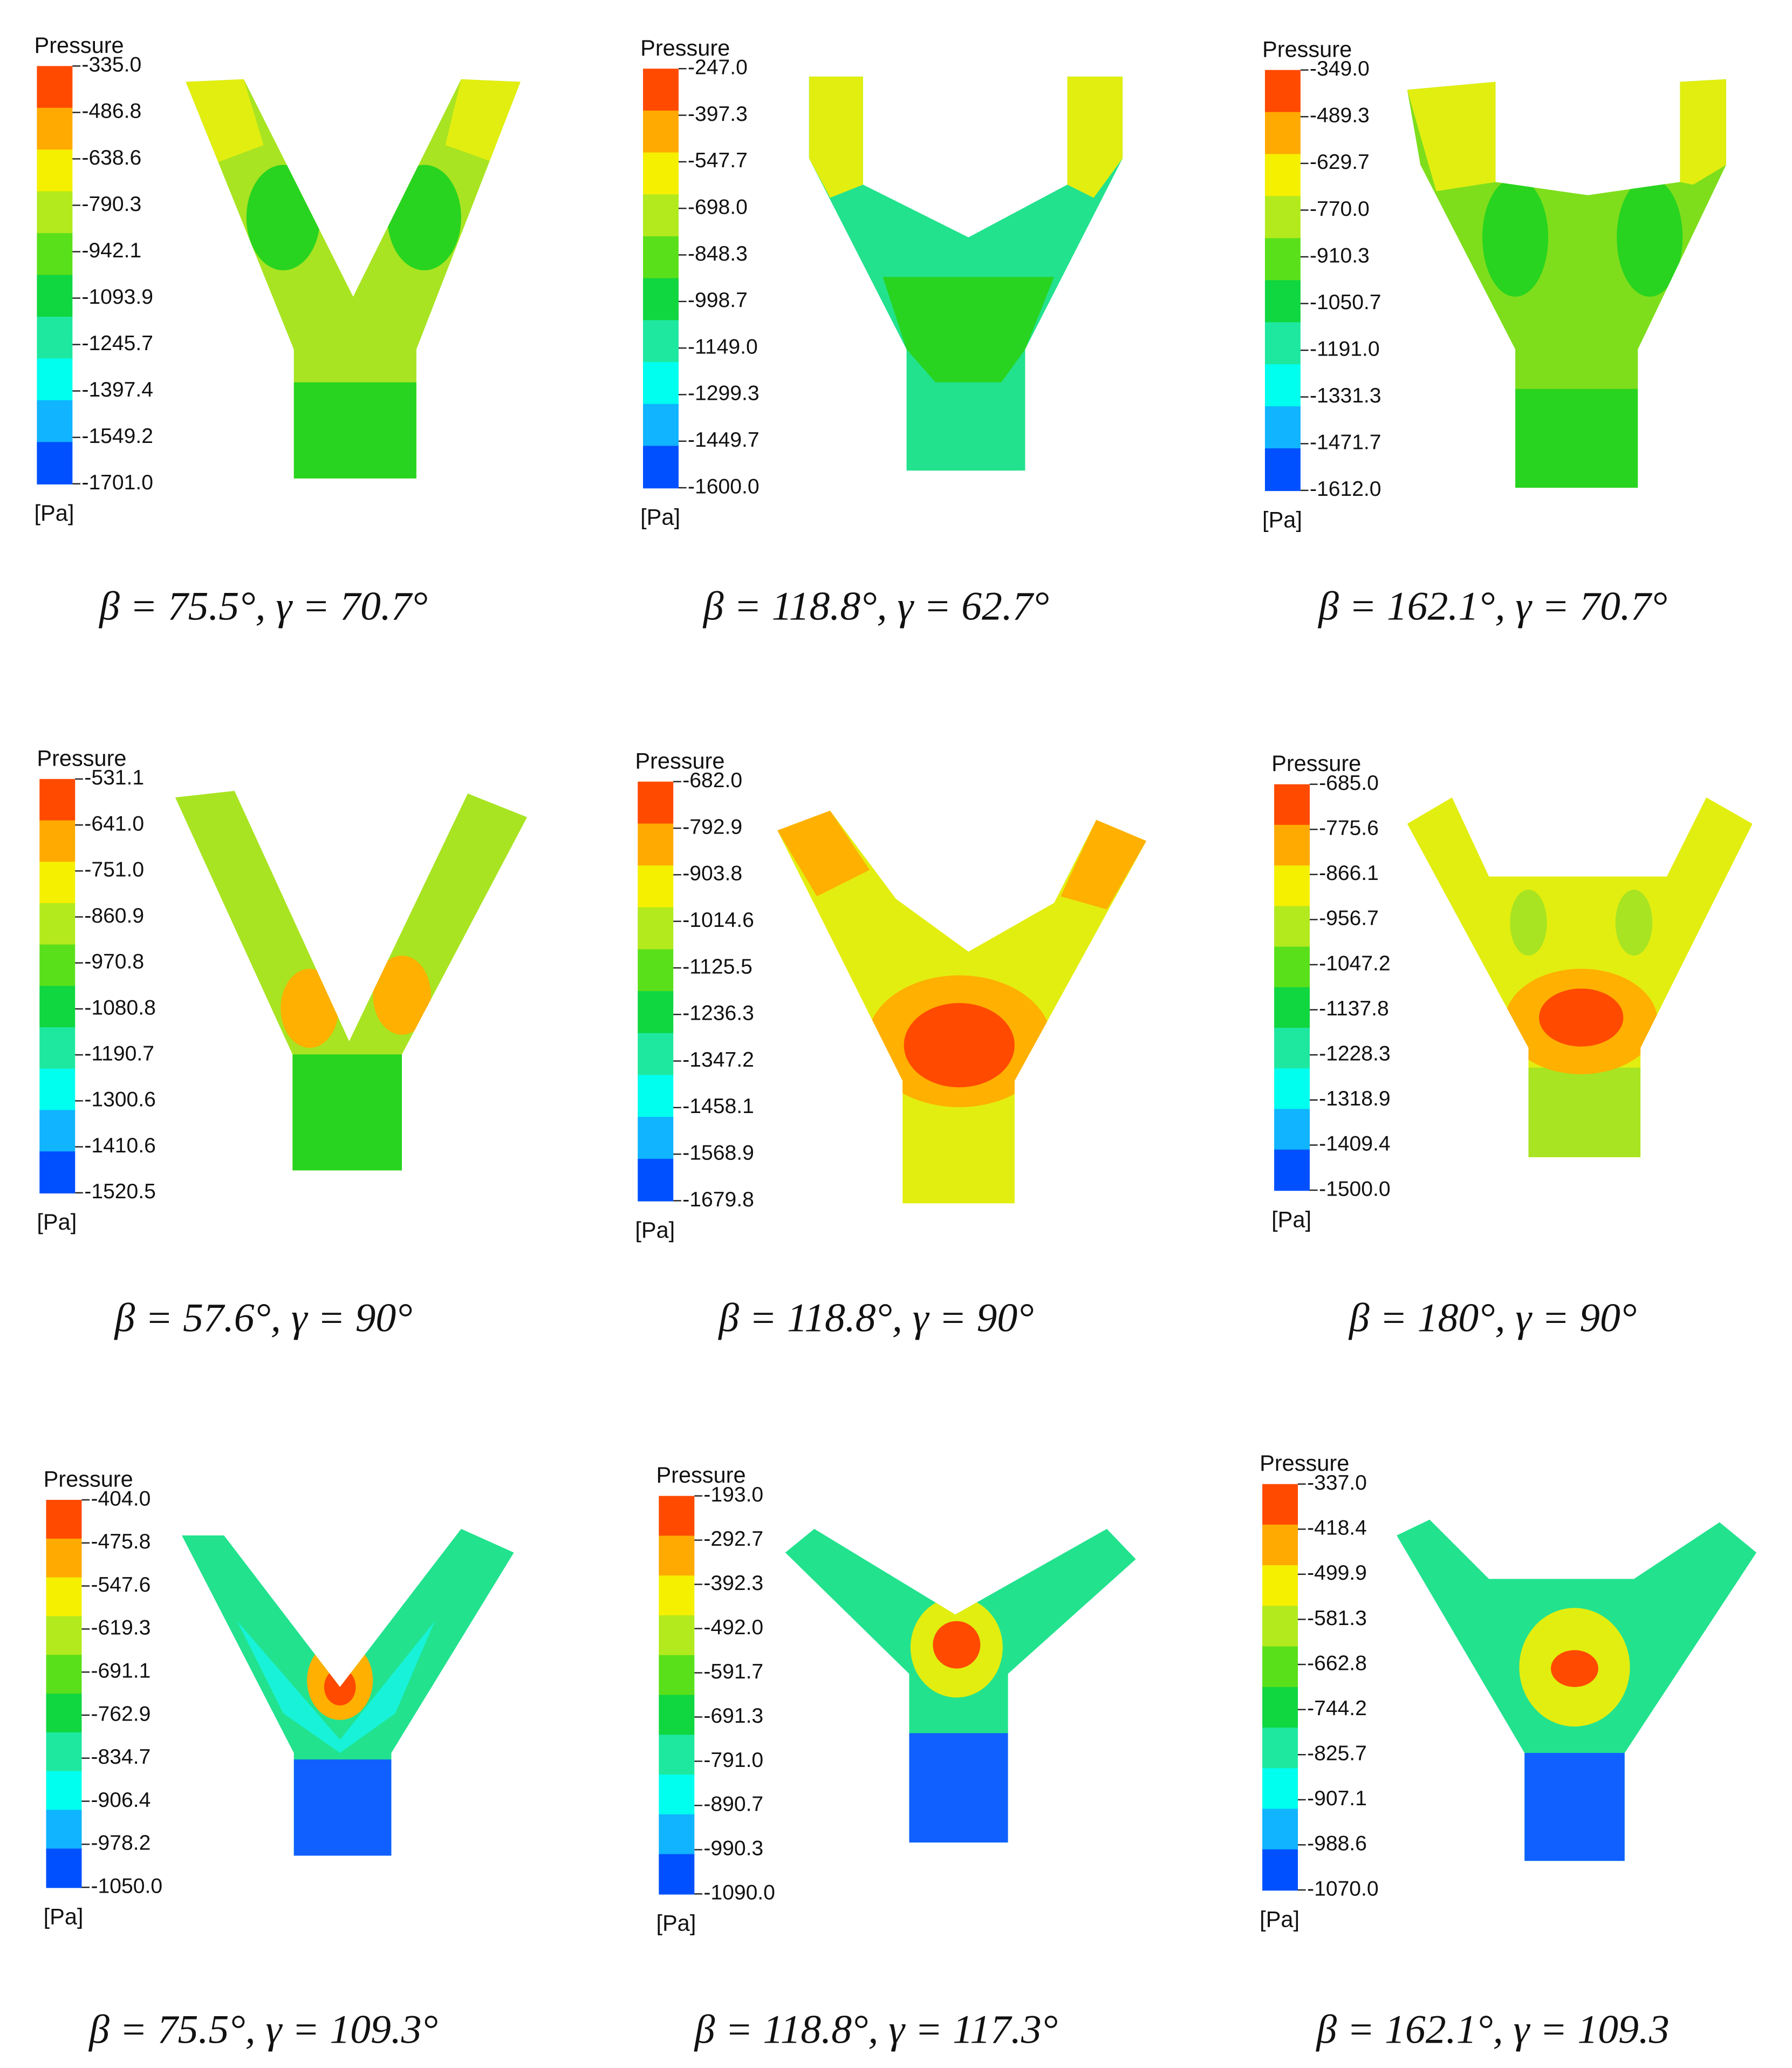  Describe the element at coordinates (121, 1541) in the screenshot. I see `legend-label: -475.8` at that location.